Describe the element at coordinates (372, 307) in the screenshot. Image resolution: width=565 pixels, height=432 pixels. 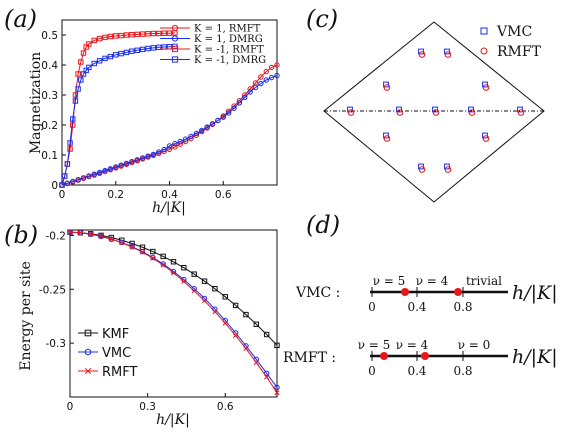
I see `vmc-tick-label: 0` at that location.